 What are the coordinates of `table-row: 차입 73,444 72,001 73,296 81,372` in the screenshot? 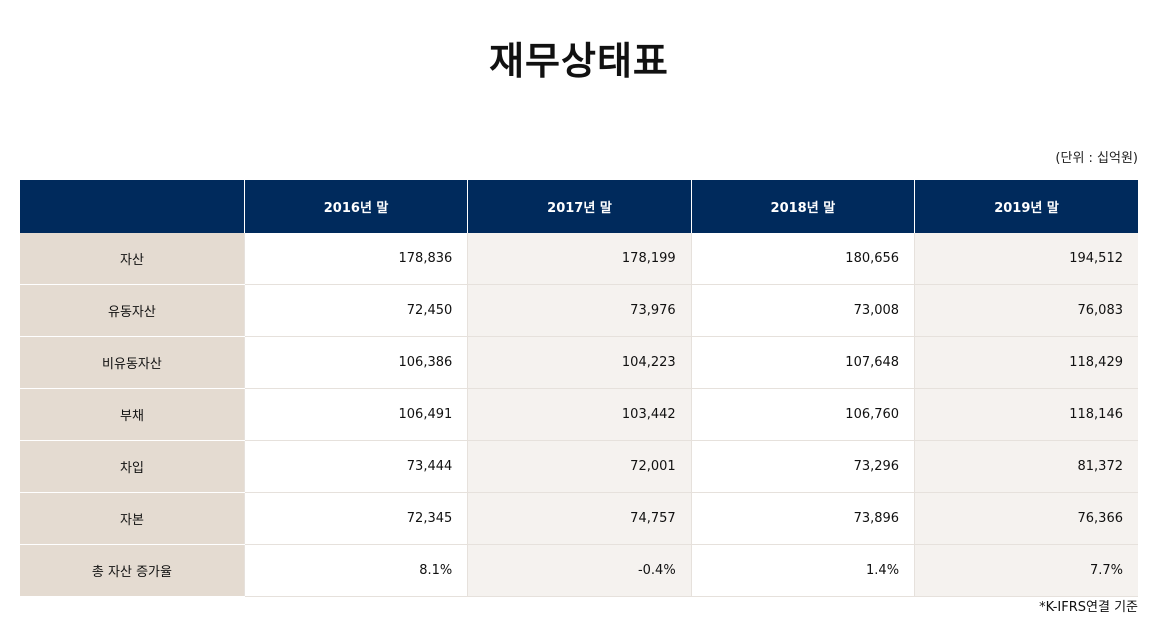 It's located at (579, 466).